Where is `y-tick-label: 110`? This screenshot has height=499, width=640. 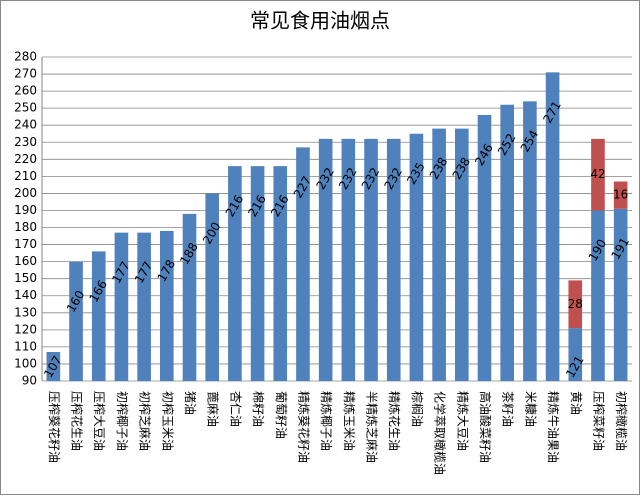
y-tick-label: 110 is located at coordinates (25, 346).